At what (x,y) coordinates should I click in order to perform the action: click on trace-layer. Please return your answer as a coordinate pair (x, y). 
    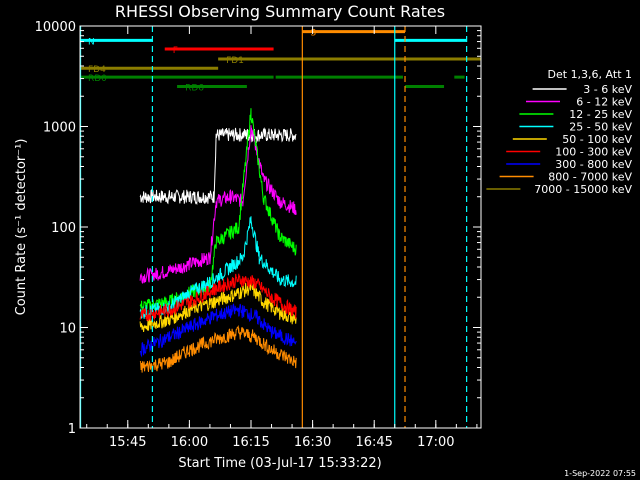
    Looking at the image, I should click on (218, 240).